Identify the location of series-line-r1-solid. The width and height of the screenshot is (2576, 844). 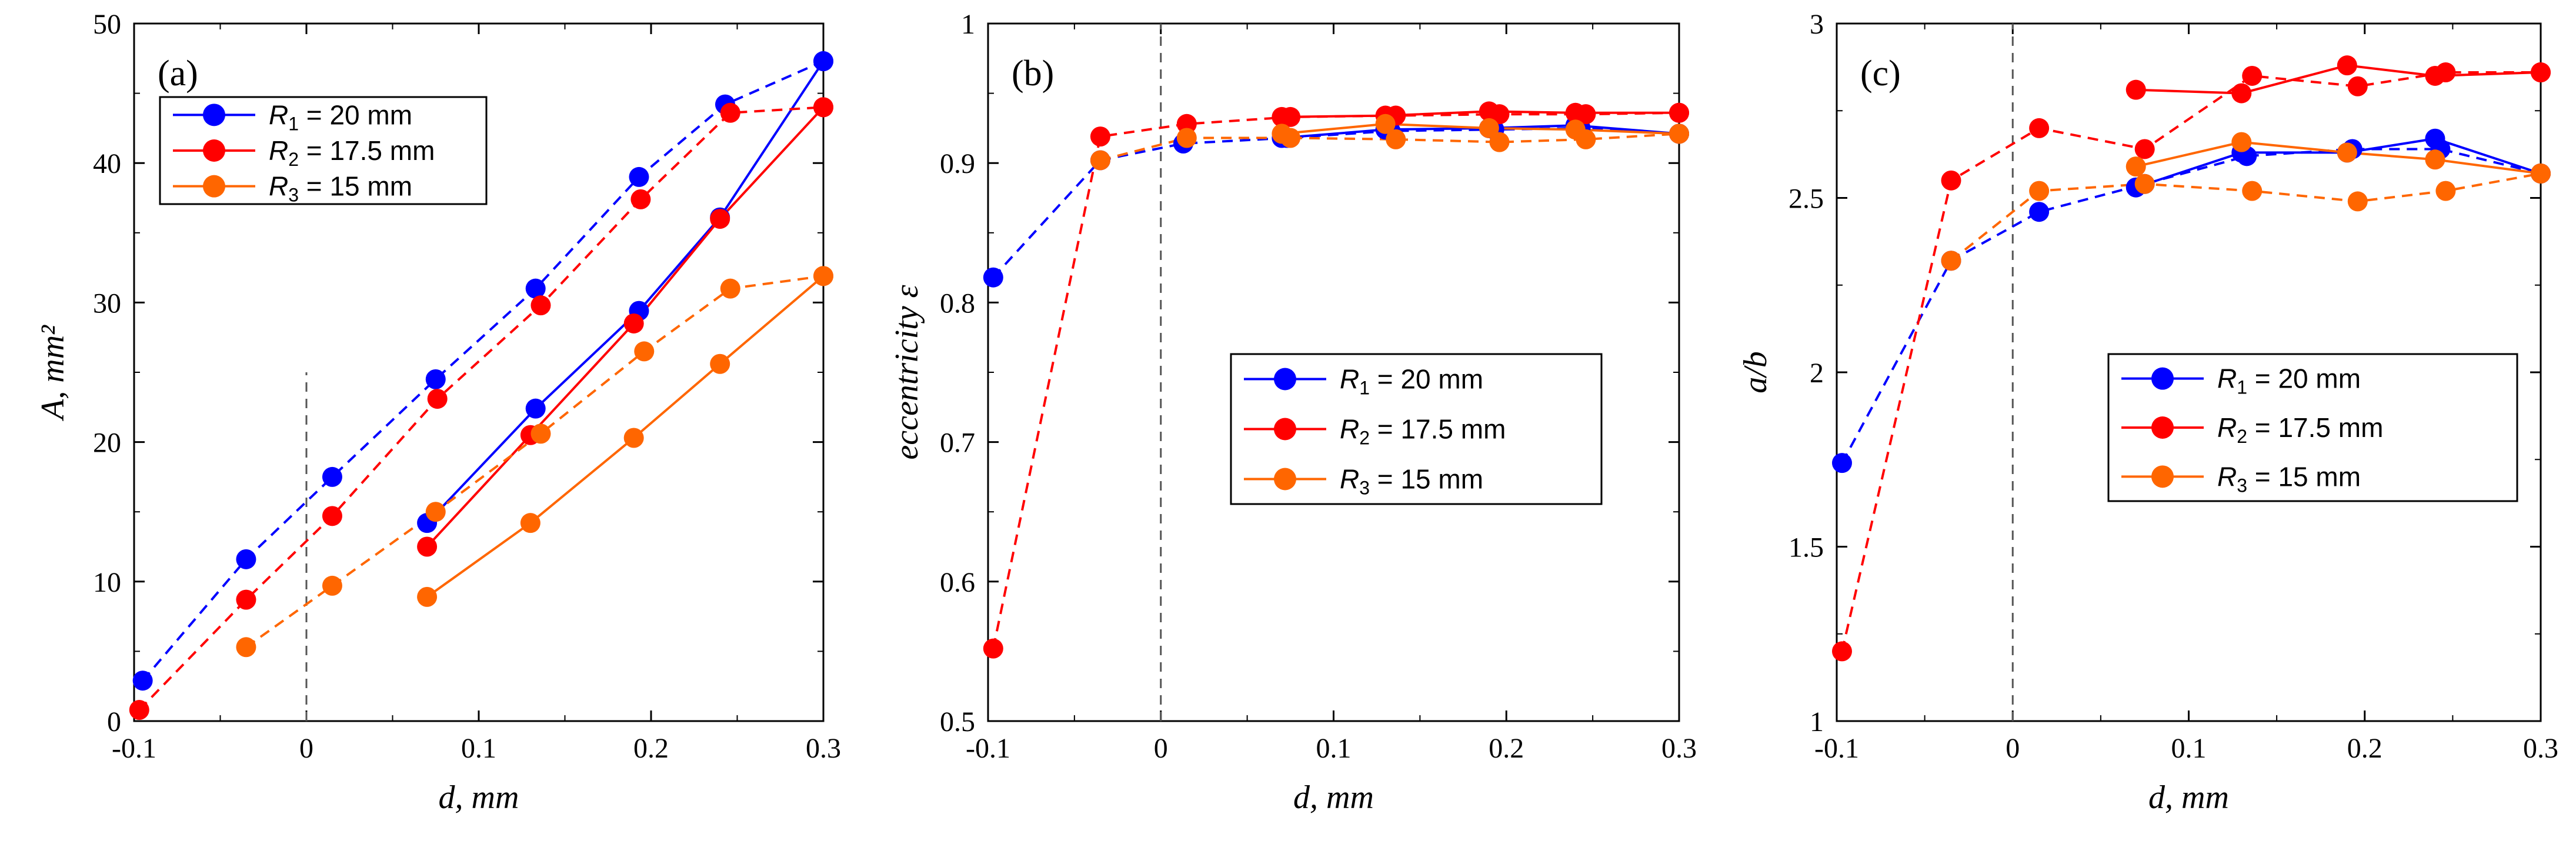
(2338, 163).